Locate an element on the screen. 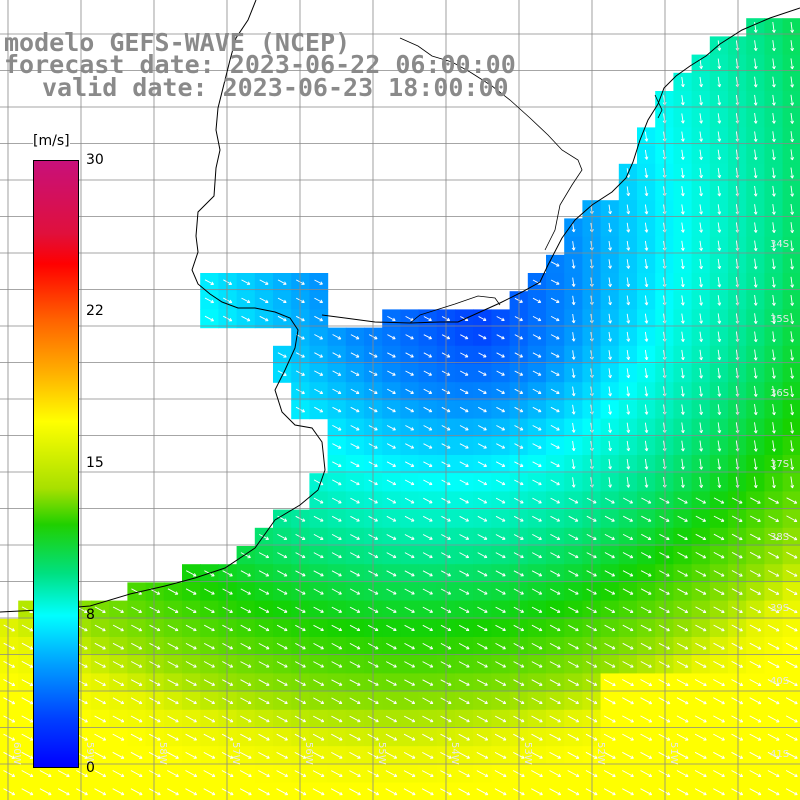  longitude-label: 58W is located at coordinates (162, 753).